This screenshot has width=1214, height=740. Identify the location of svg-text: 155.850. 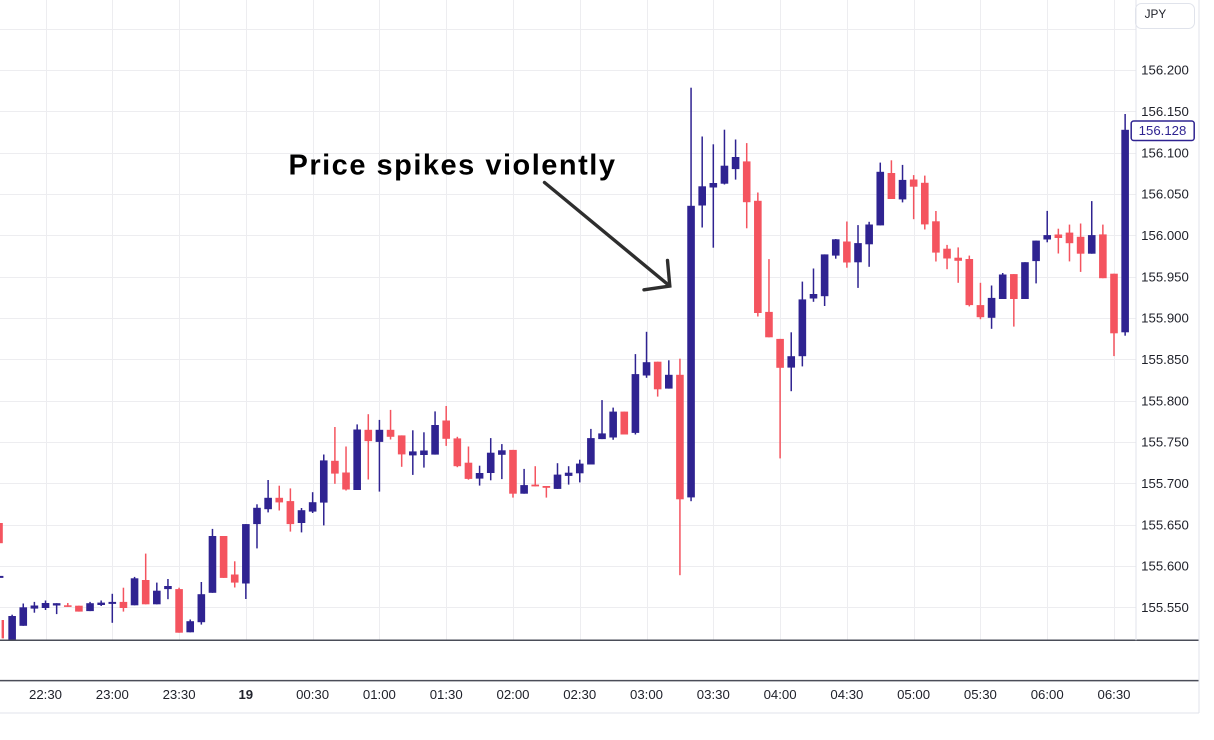
(1165, 359).